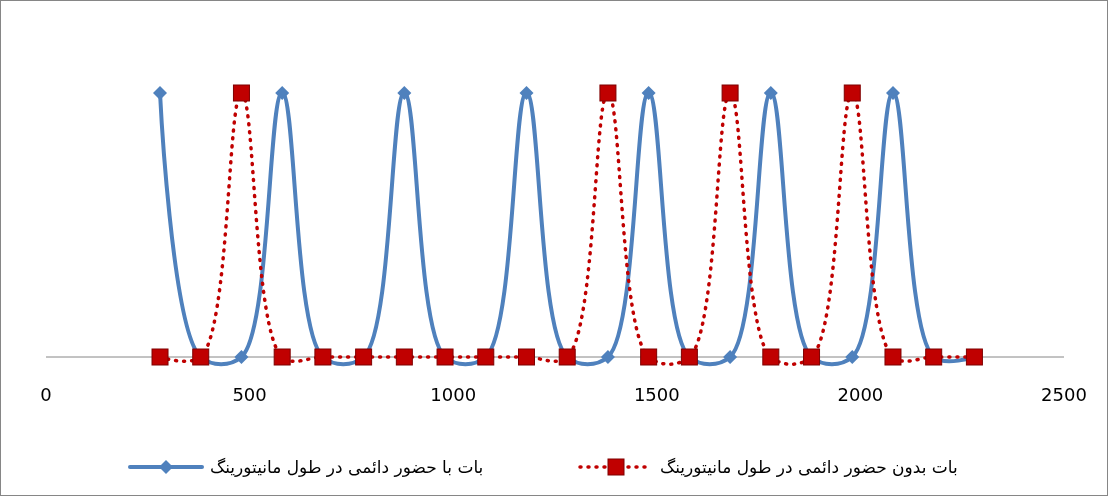 The image size is (1108, 496). Describe the element at coordinates (249, 394) in the screenshot. I see `x-tick-label: 500` at that location.